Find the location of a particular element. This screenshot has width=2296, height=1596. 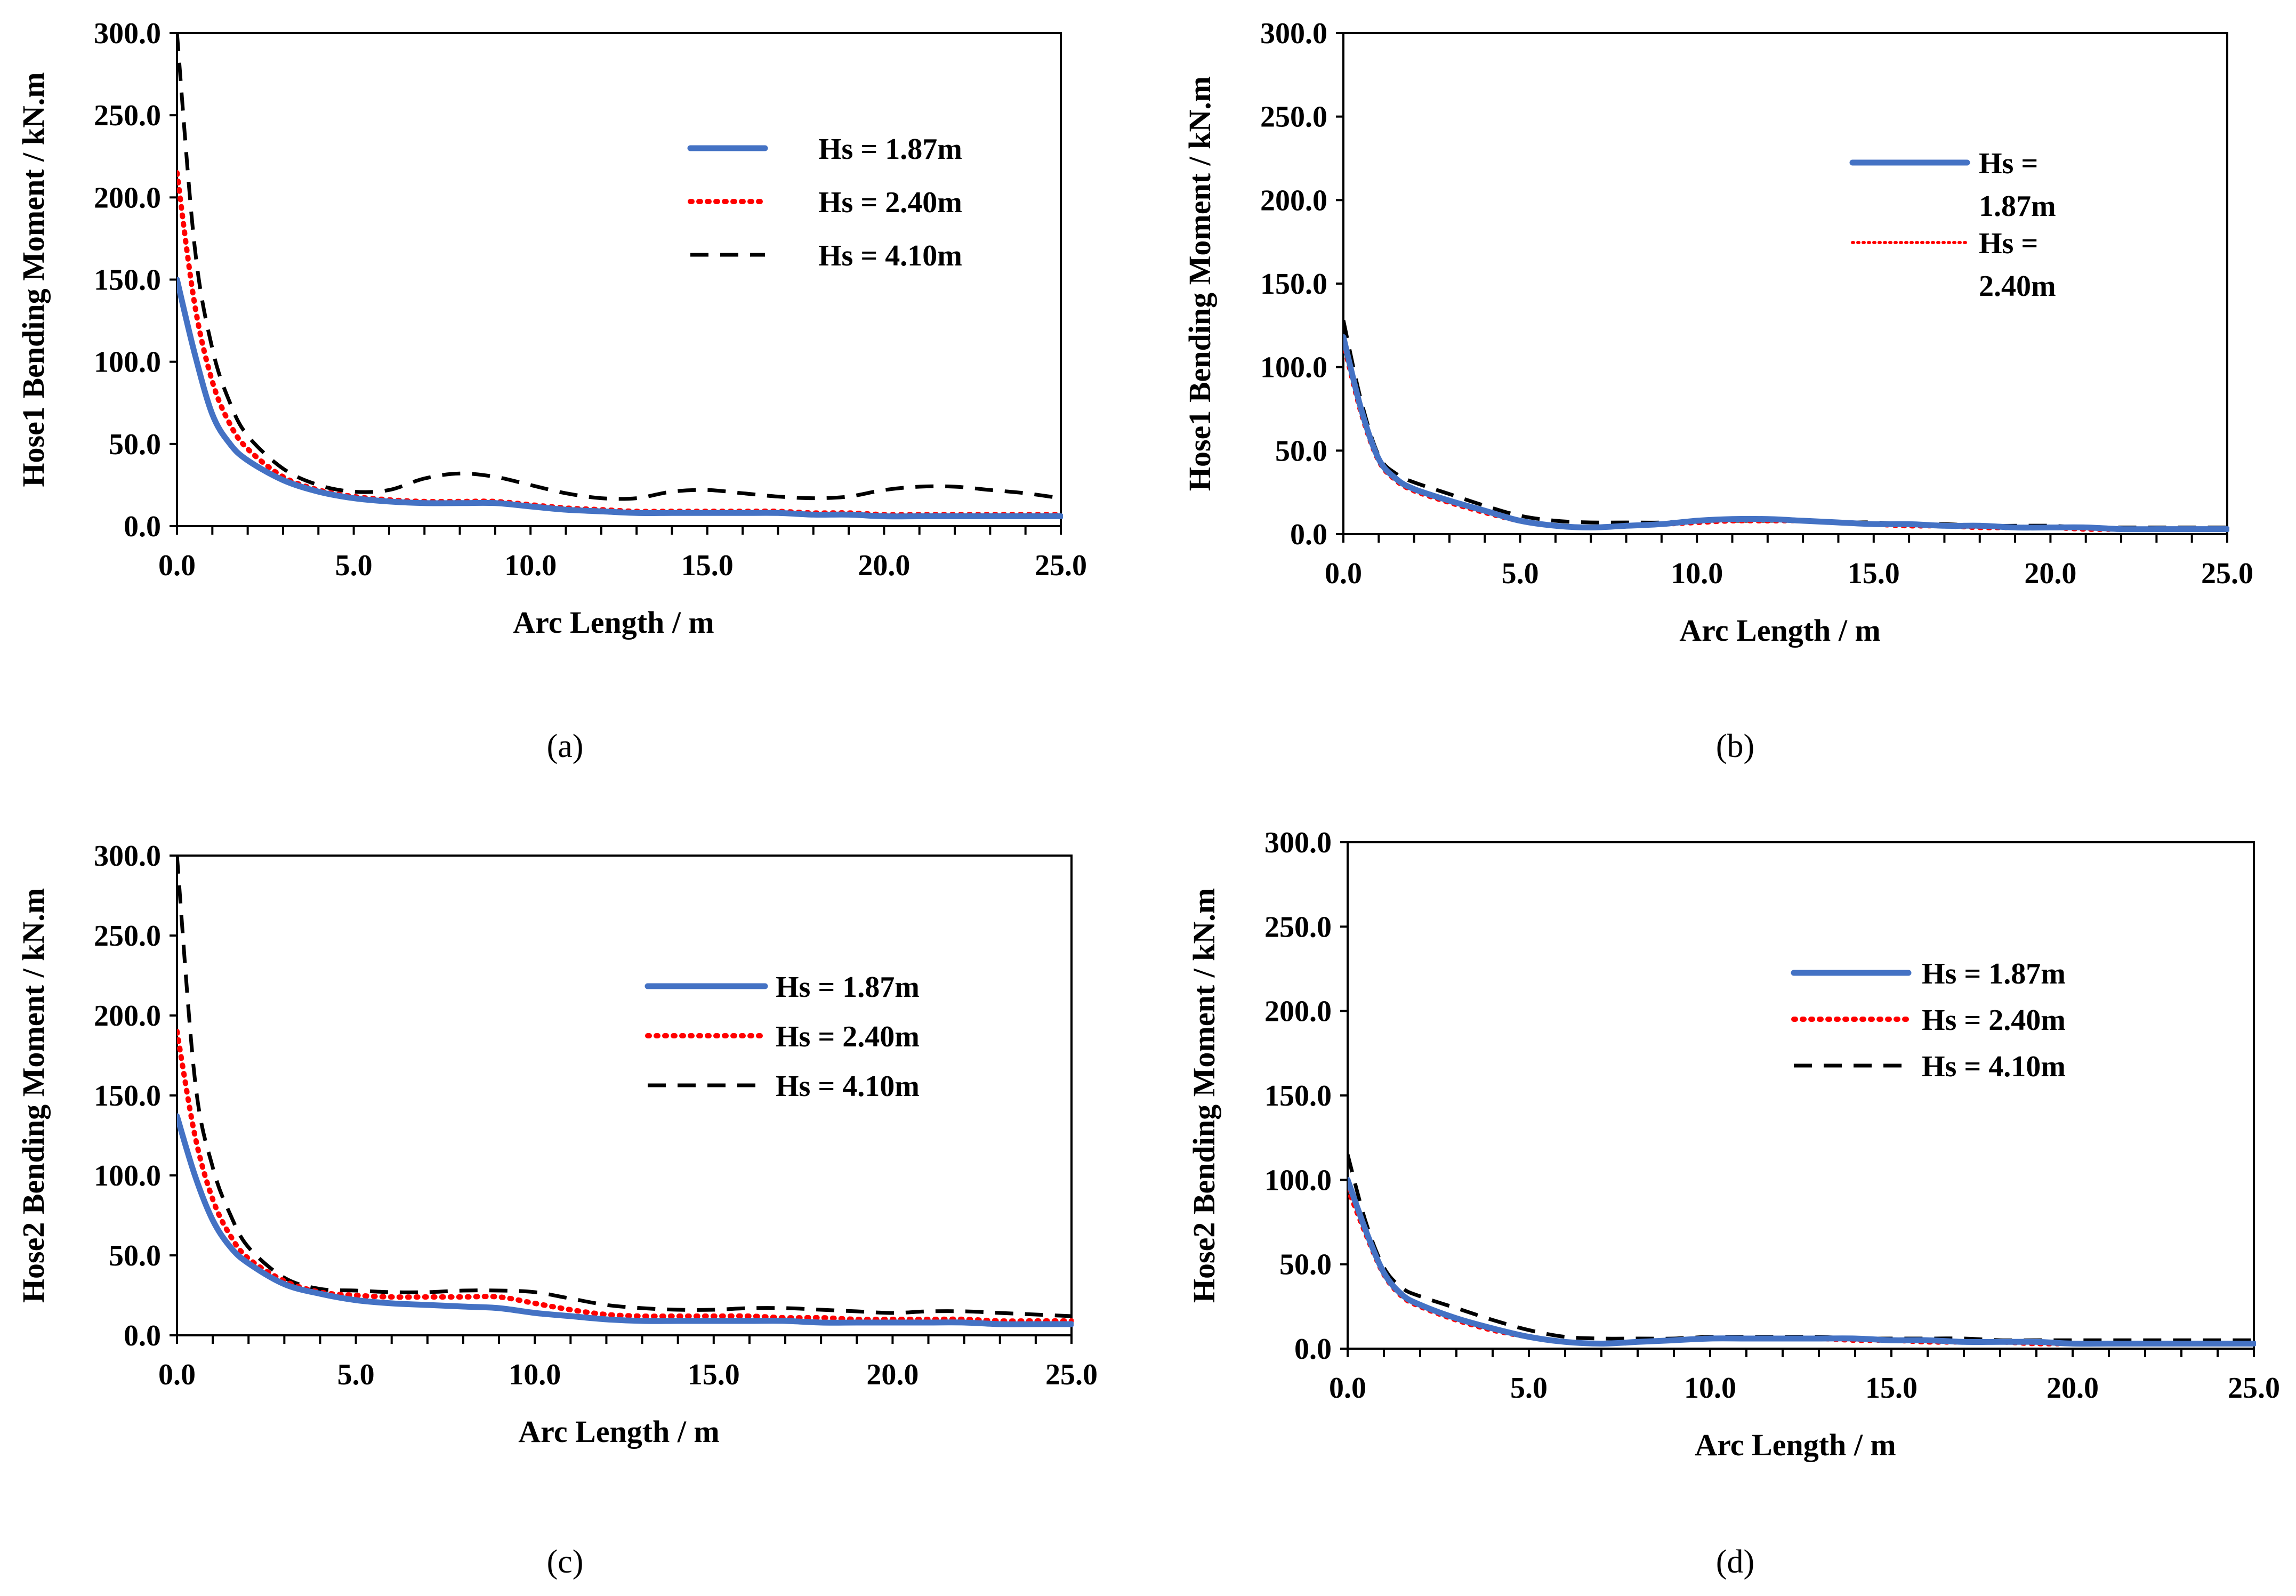

panel-caption: (d) is located at coordinates (1735, 1562).